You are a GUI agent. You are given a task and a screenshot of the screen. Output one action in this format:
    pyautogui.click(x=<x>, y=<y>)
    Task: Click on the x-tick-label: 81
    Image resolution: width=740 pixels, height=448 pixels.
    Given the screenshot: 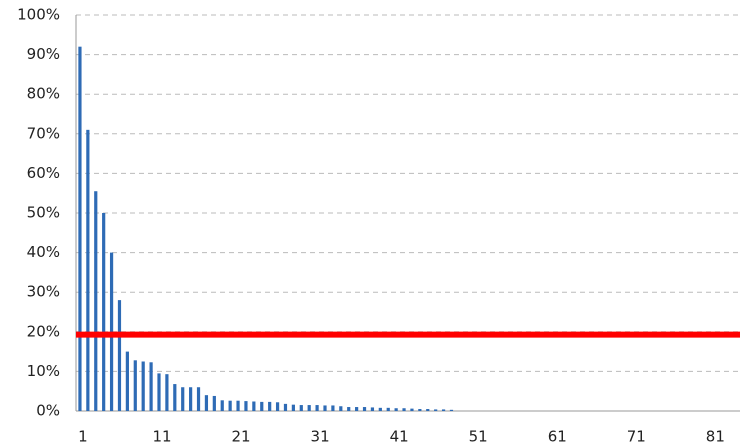 What is the action you would take?
    pyautogui.click(x=715, y=437)
    